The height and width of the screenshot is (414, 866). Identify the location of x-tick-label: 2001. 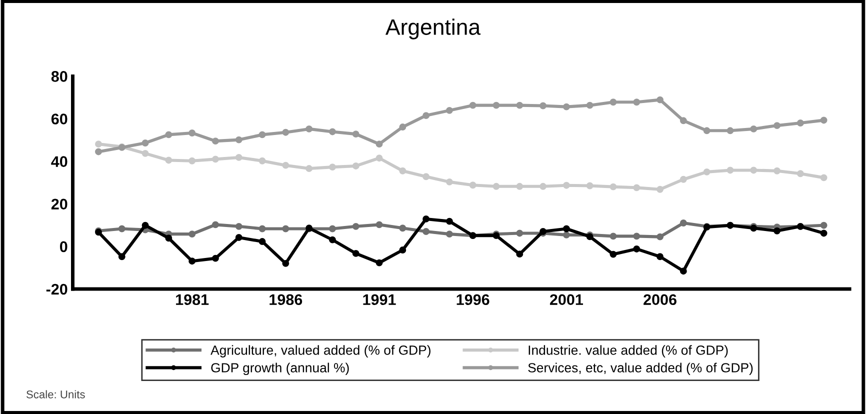
(567, 300).